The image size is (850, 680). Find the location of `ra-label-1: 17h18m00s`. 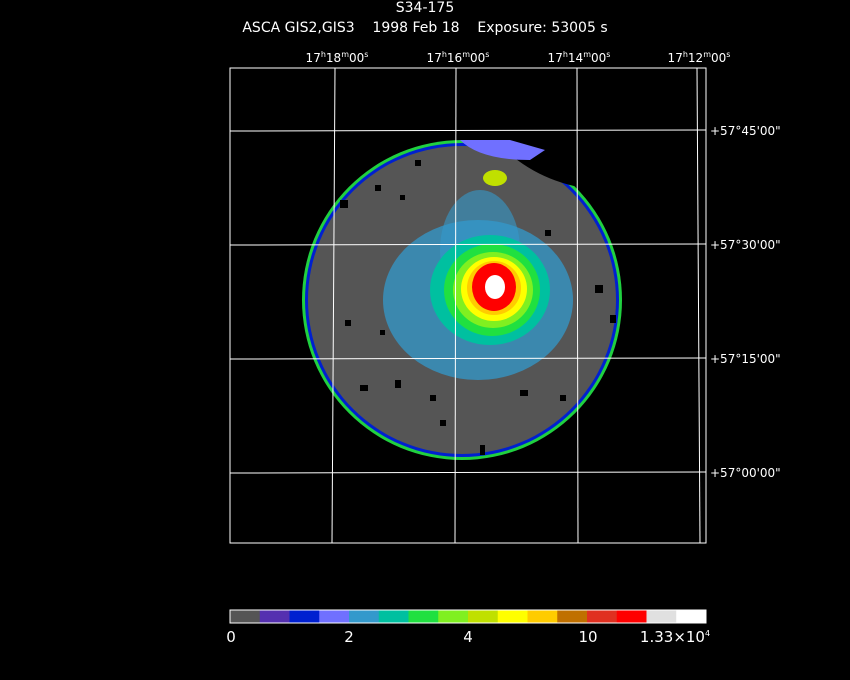

ra-label-1: 17h18m00s is located at coordinates (337, 57).